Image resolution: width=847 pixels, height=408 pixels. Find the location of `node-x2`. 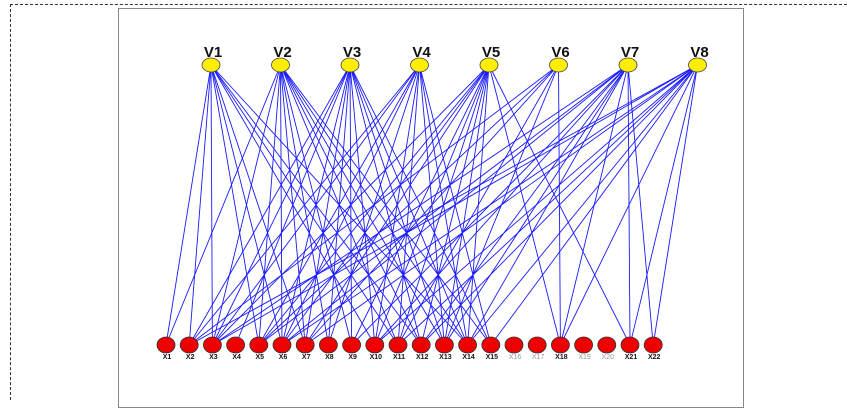

node-x2 is located at coordinates (189, 345).